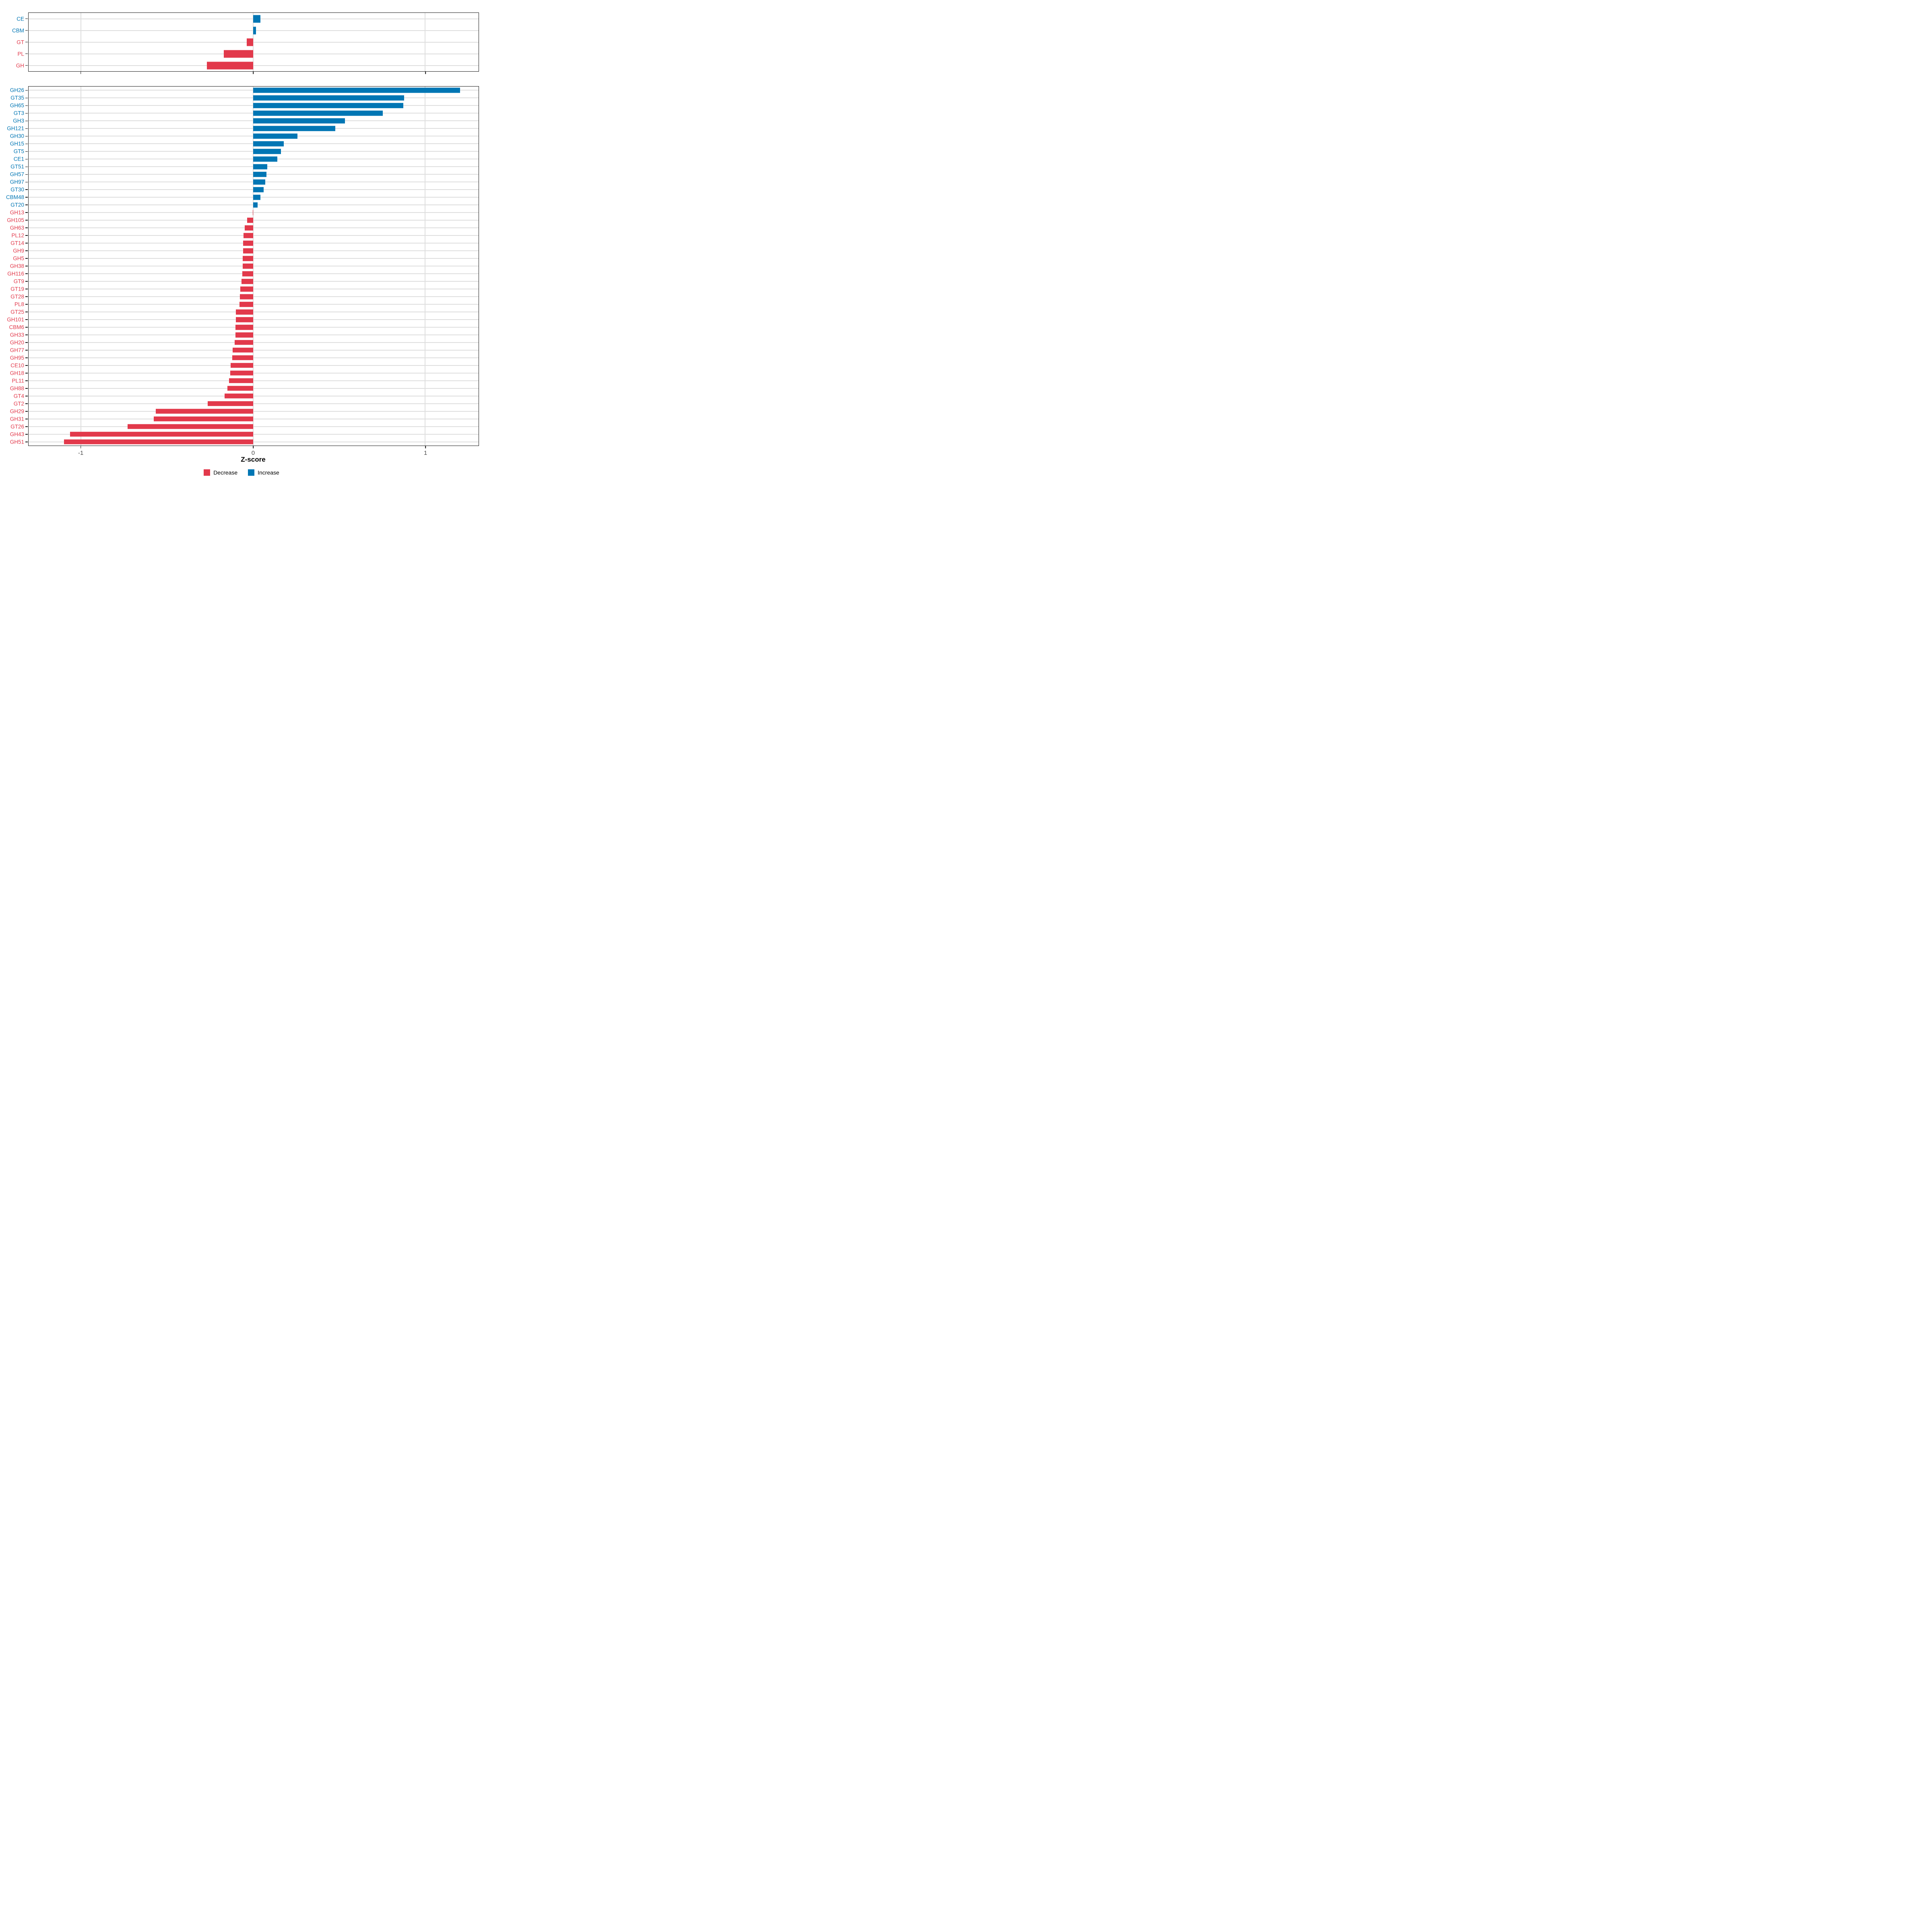 This screenshot has height=1932, width=1932. Describe the element at coordinates (245, 30) in the screenshot. I see `bar-row: CBM` at that location.